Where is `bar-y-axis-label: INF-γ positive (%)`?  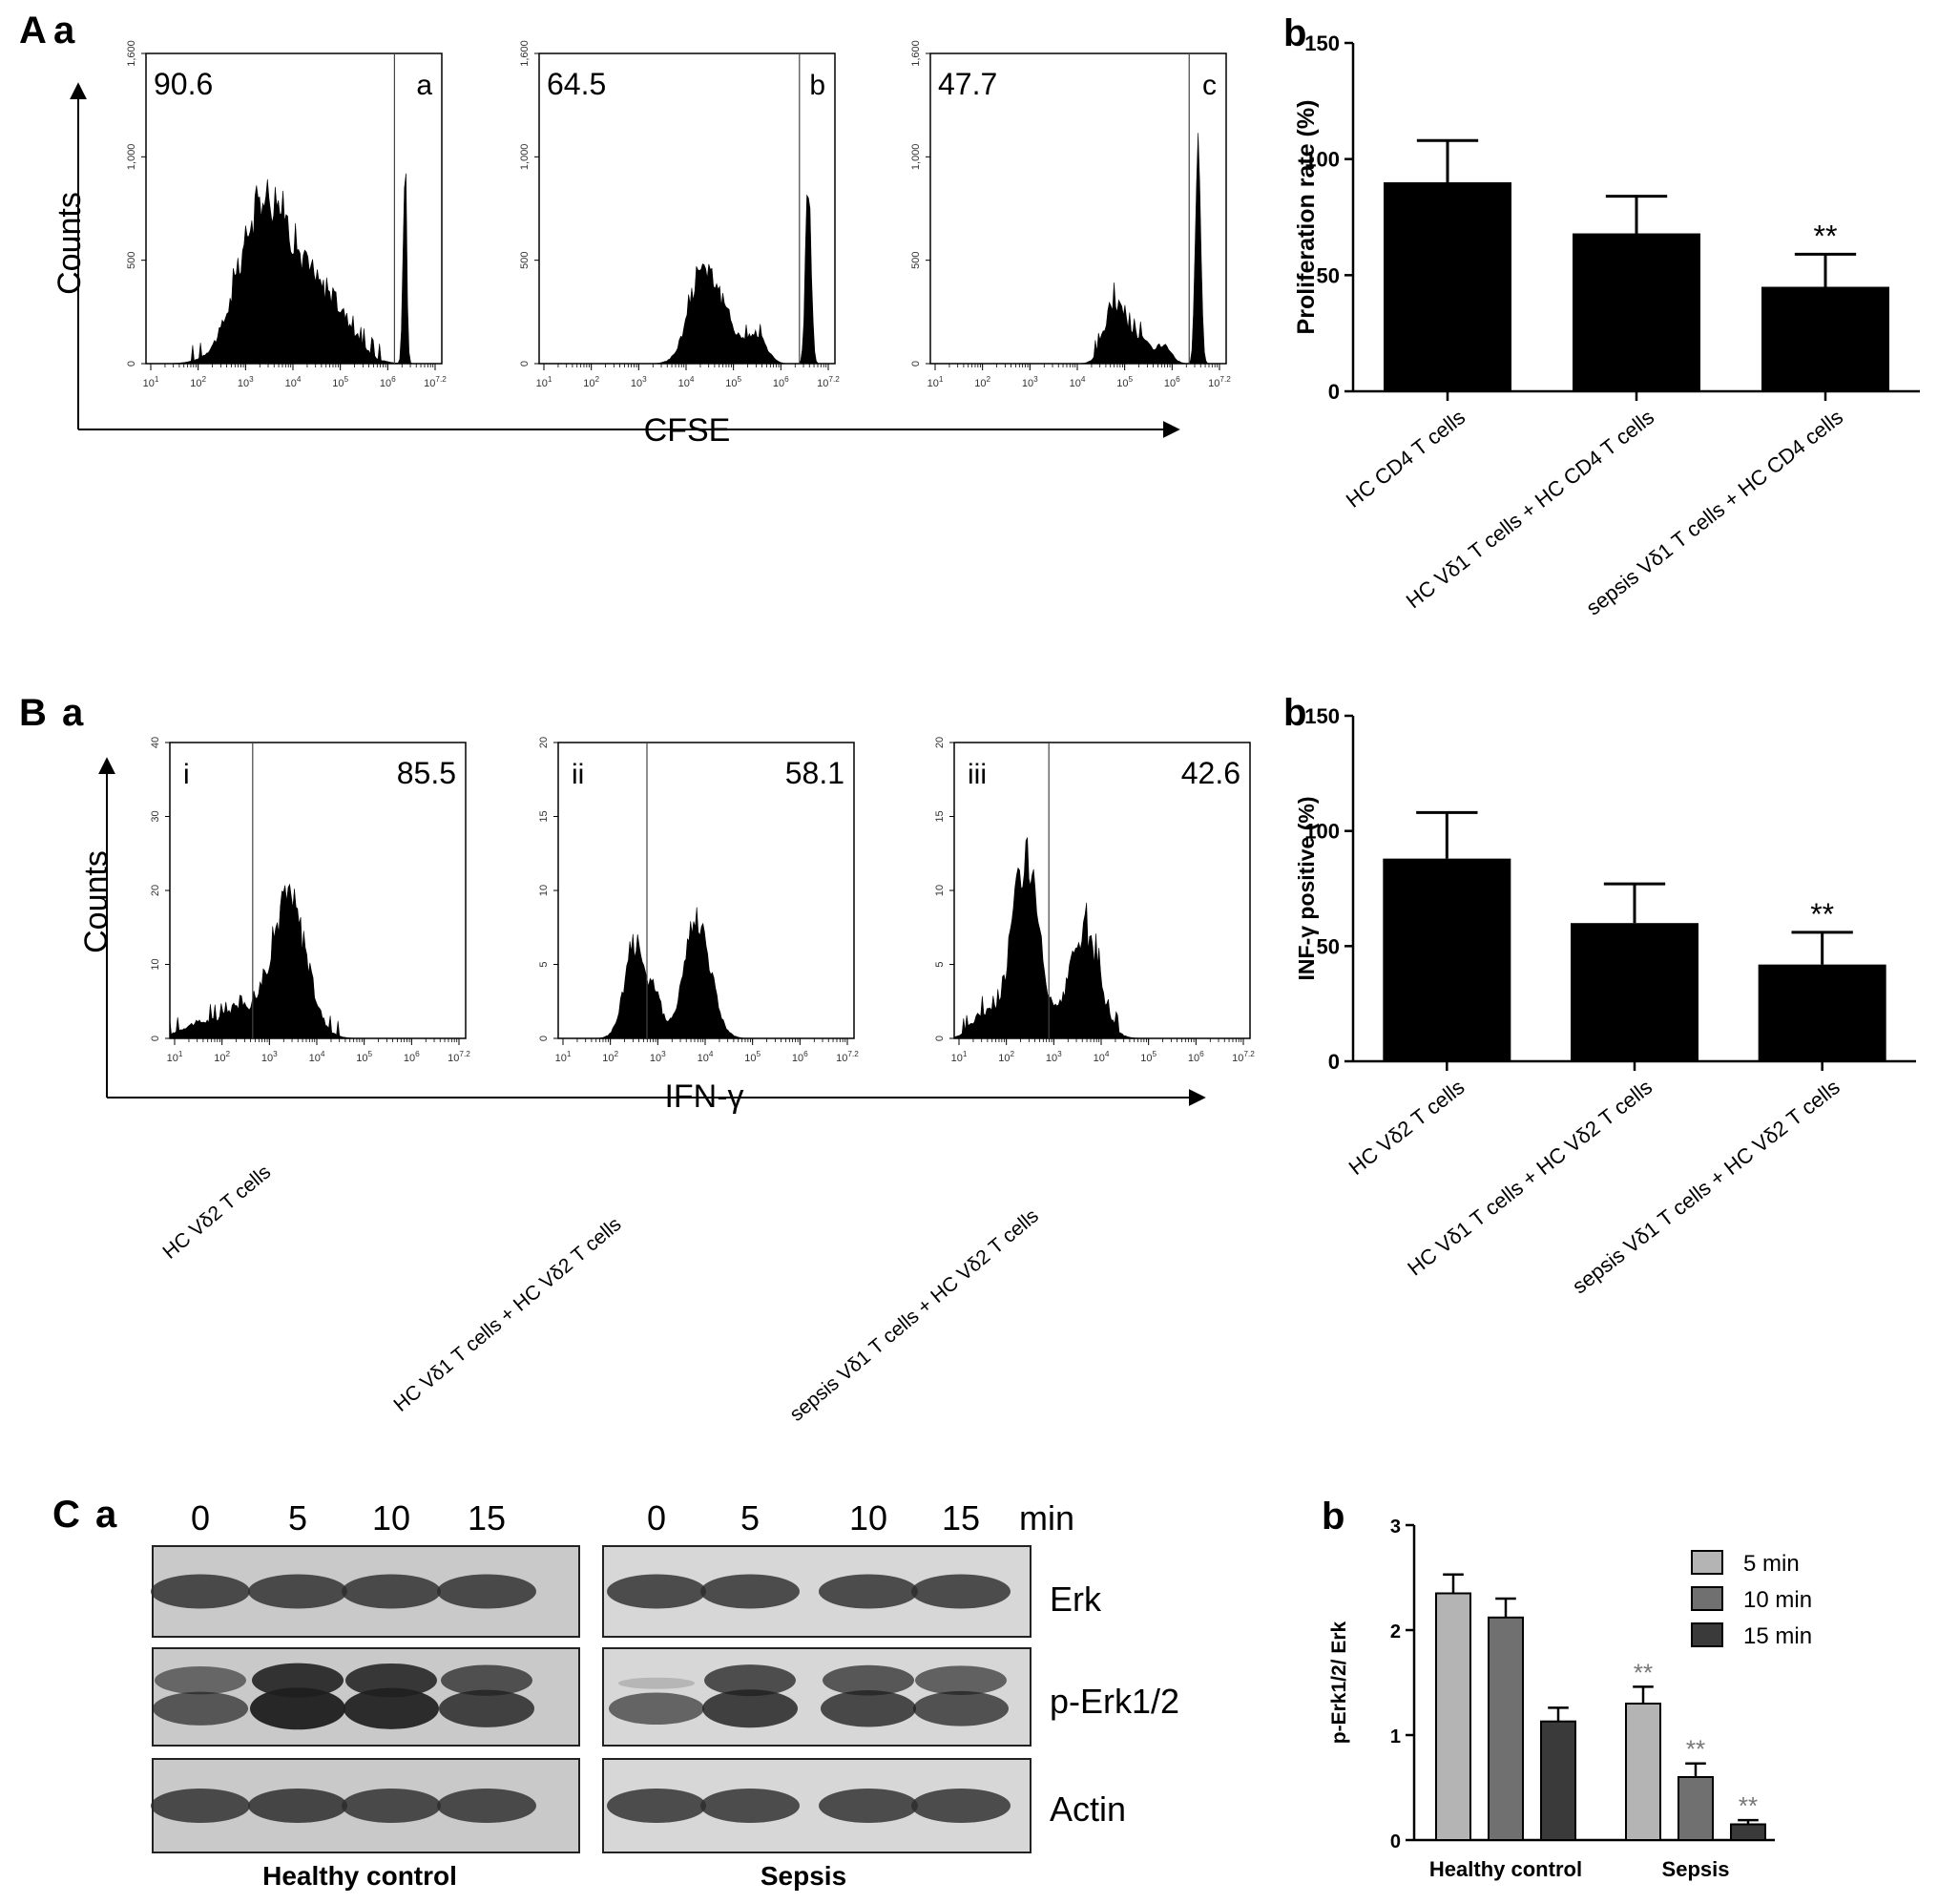 bar-y-axis-label: INF-γ positive (%) is located at coordinates (1307, 889).